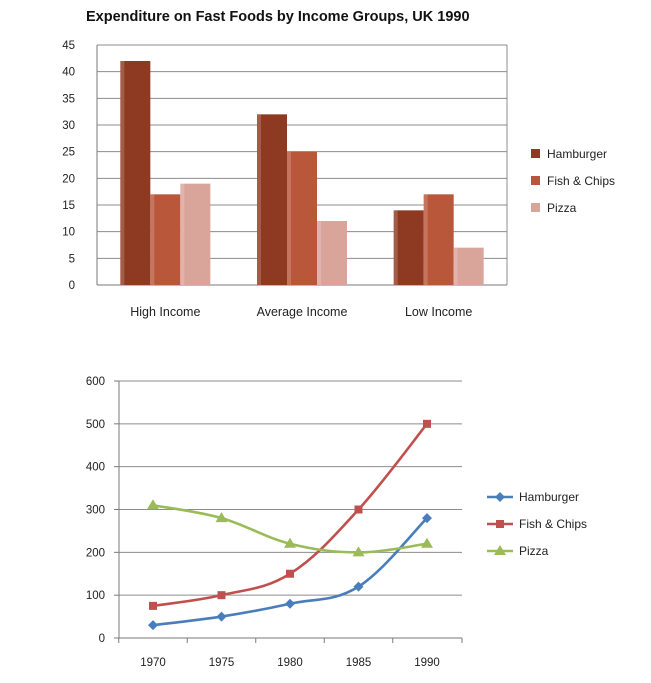  Describe the element at coordinates (95, 425) in the screenshot. I see `y-tick-label: 500` at that location.